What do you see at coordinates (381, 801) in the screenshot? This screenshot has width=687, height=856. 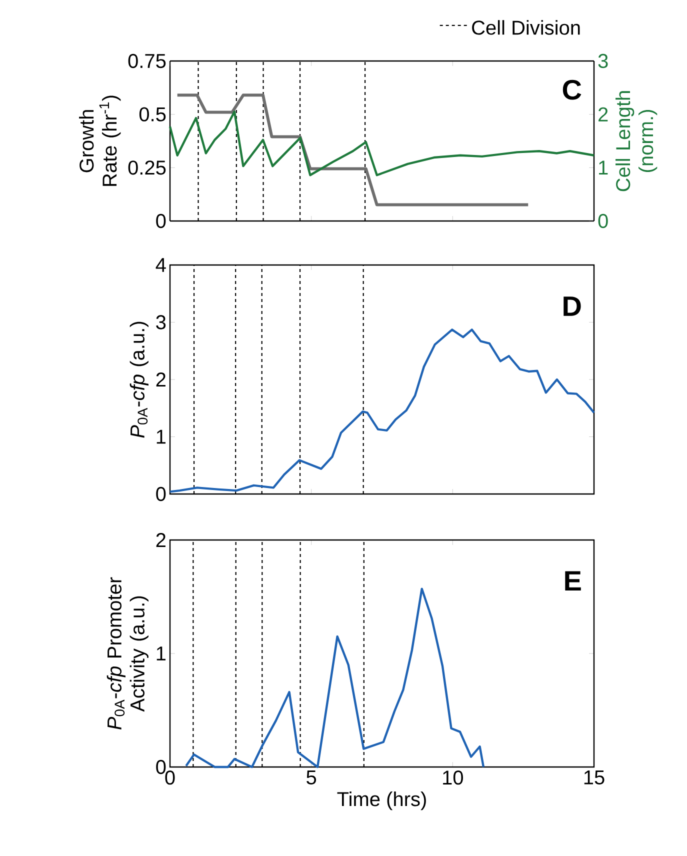 I see `x-axis-title: Time (hrs)` at bounding box center [381, 801].